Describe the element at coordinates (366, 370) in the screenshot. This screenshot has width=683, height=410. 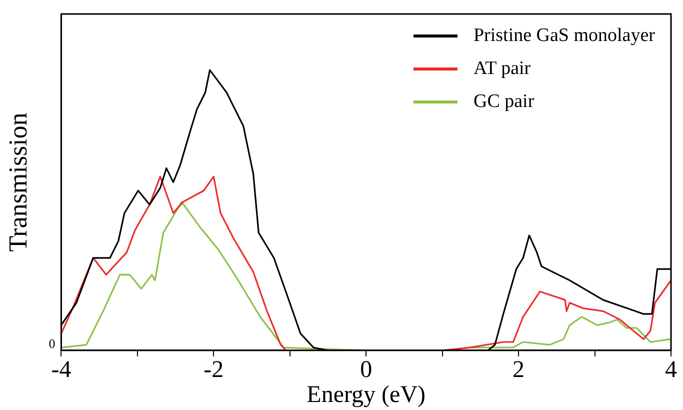
I see `x-tick-label: 0` at that location.